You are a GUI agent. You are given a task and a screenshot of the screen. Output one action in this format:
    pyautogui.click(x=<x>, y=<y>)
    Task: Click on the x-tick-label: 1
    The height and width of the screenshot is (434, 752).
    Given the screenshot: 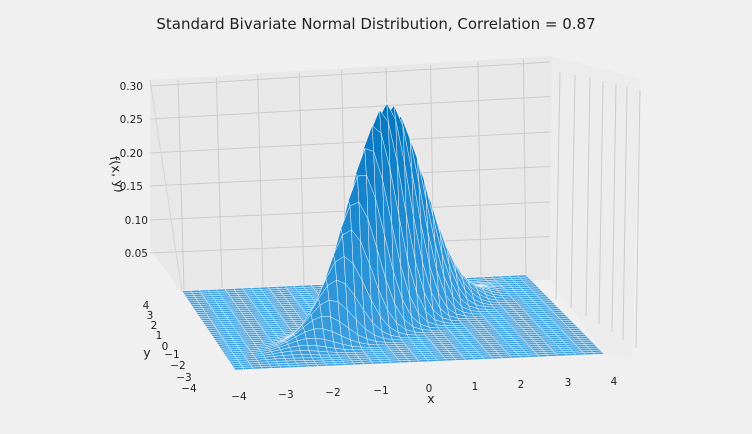 What is the action you would take?
    pyautogui.click(x=475, y=387)
    